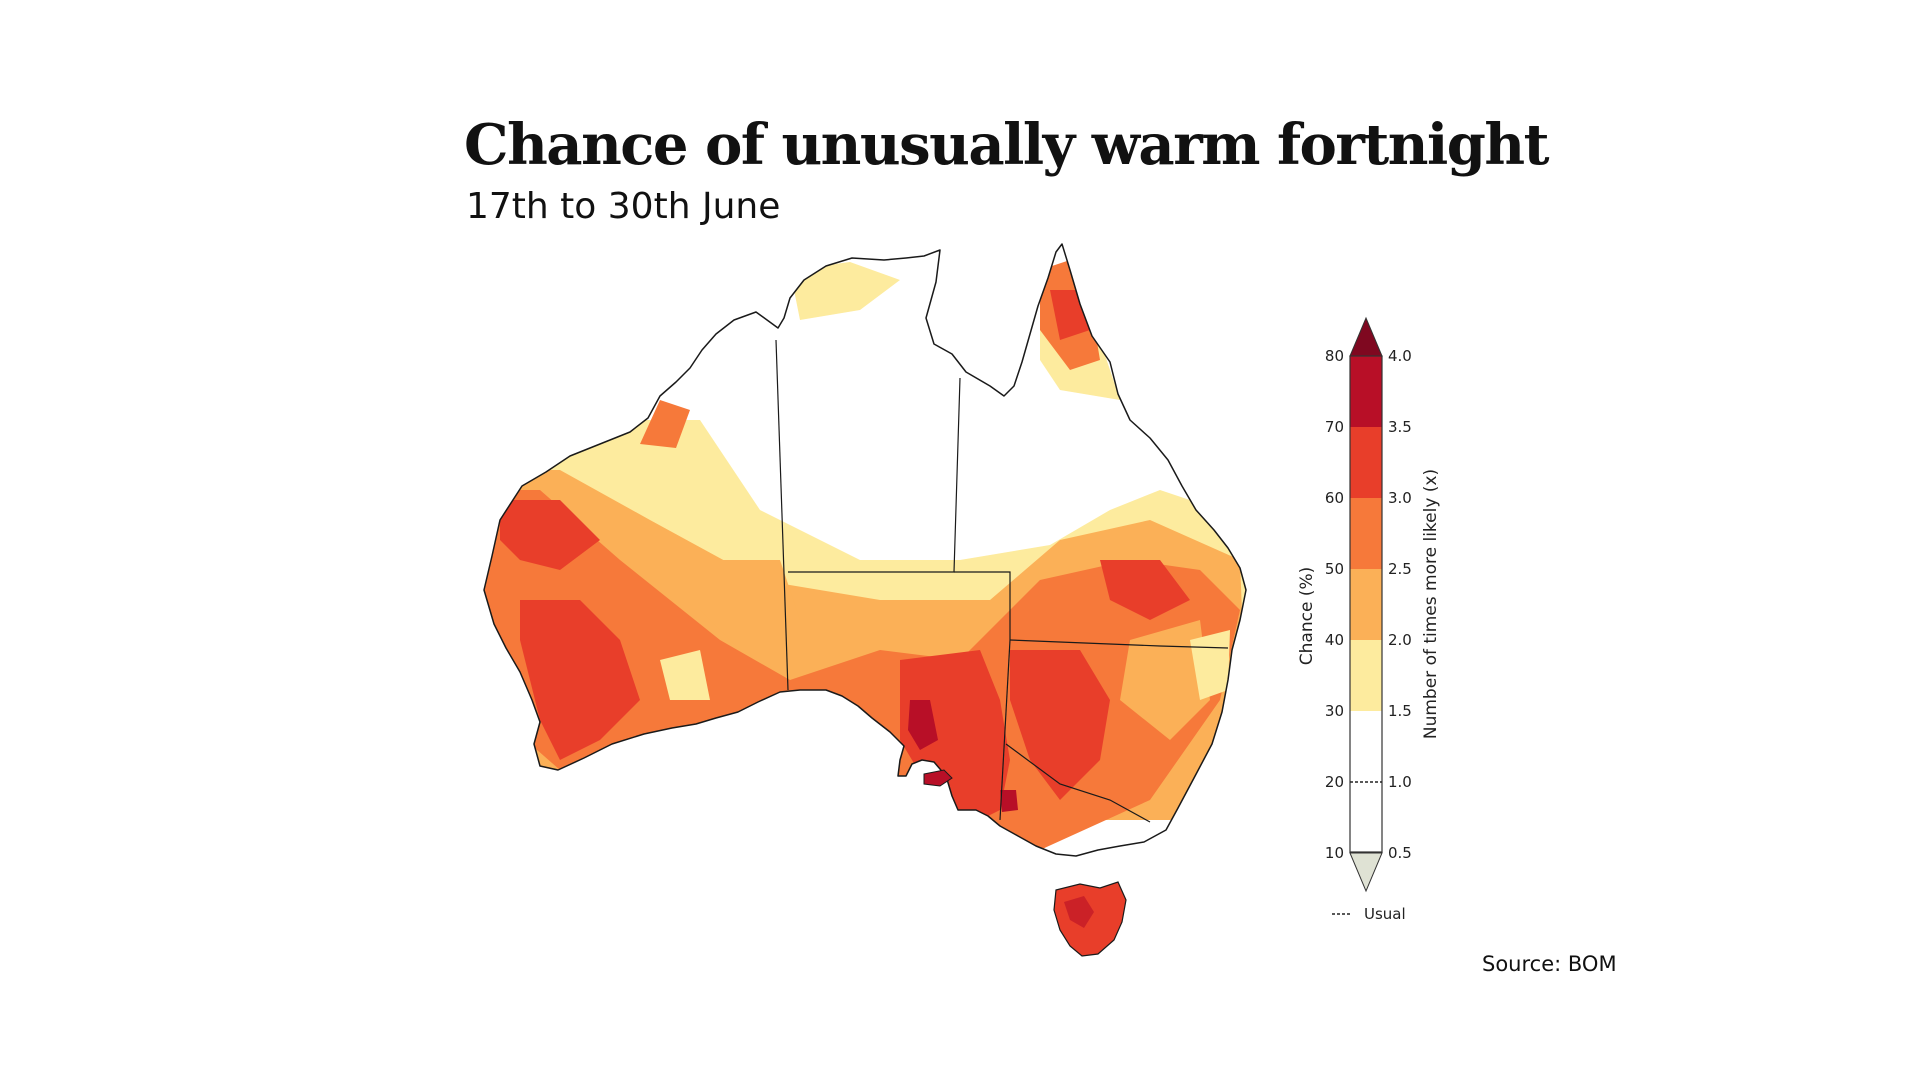 Image resolution: width=1920 pixels, height=1080 pixels. I want to click on legend-likely-tick: 4.0, so click(1400, 356).